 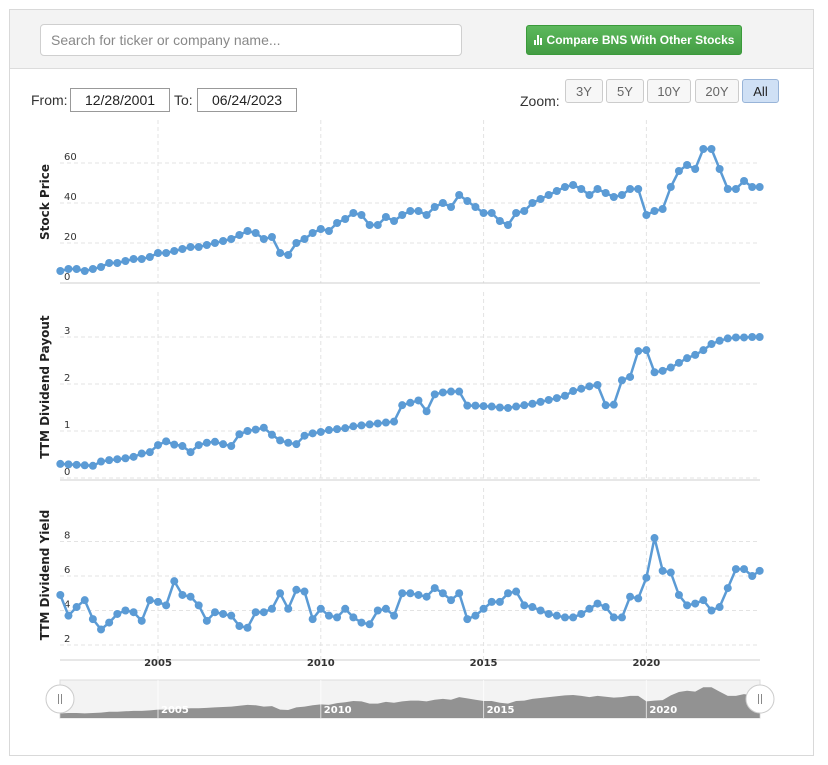 What do you see at coordinates (120, 100) in the screenshot?
I see `from-date-input` at bounding box center [120, 100].